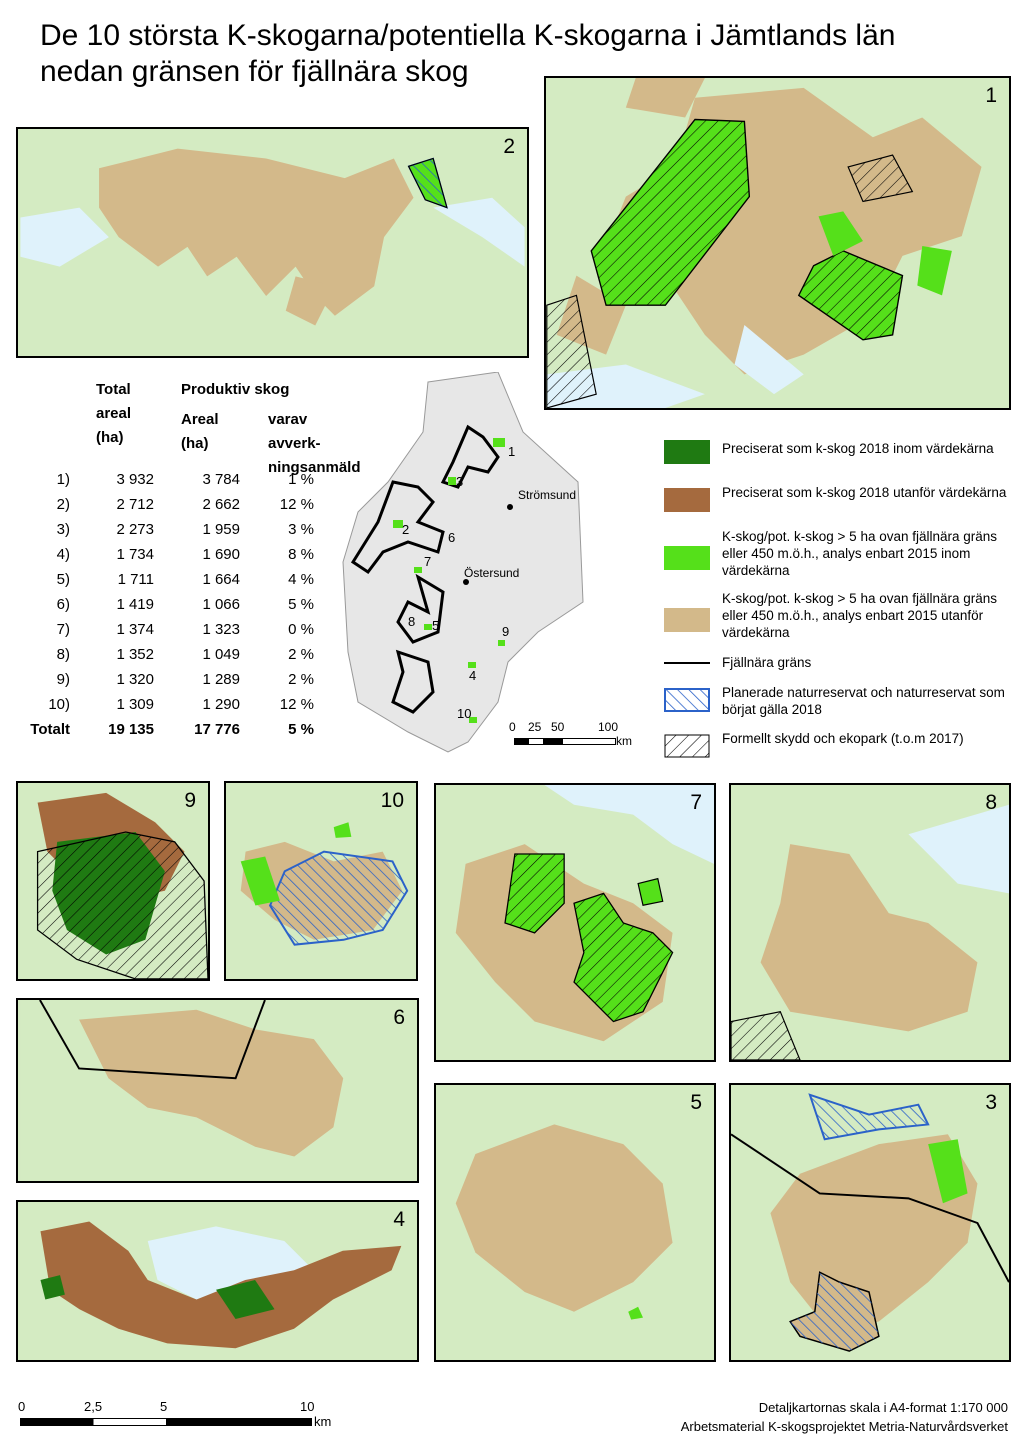  I want to click on table-cell-pct: 2 %, so click(301, 654).